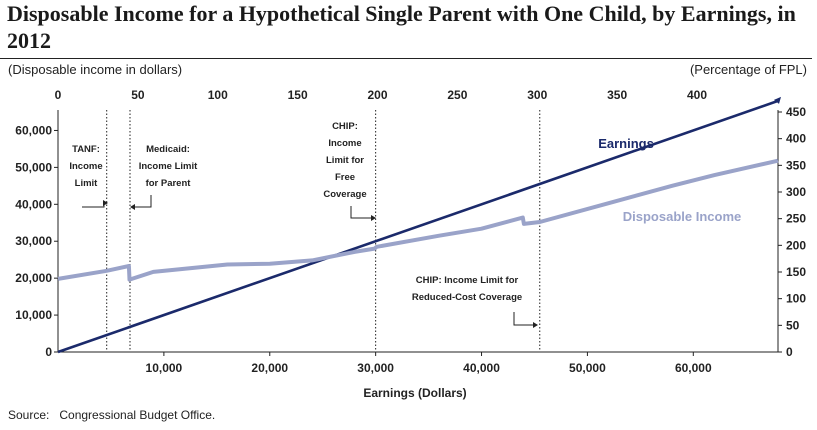 The image size is (817, 430). What do you see at coordinates (58, 95) in the screenshot?
I see `top-tick-label: 0` at bounding box center [58, 95].